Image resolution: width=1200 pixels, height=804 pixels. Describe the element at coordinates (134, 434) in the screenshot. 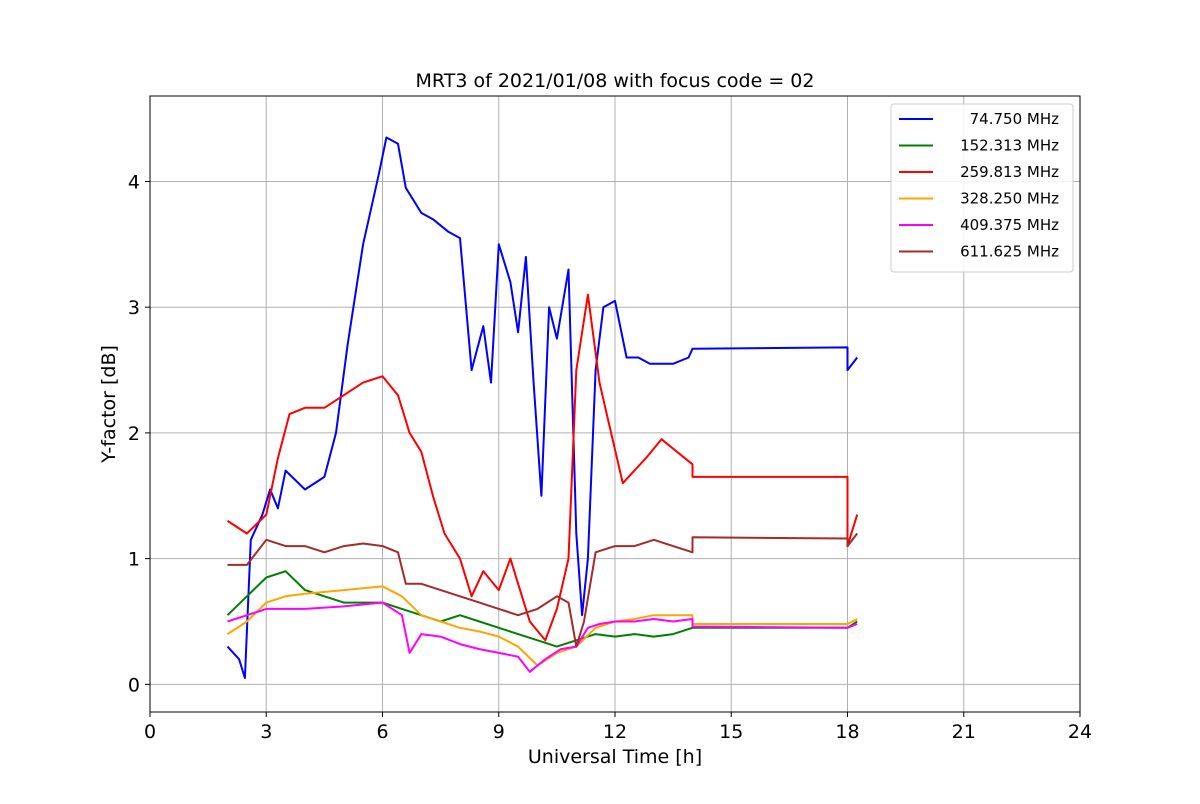

I see `y-tick-label: 2` at that location.